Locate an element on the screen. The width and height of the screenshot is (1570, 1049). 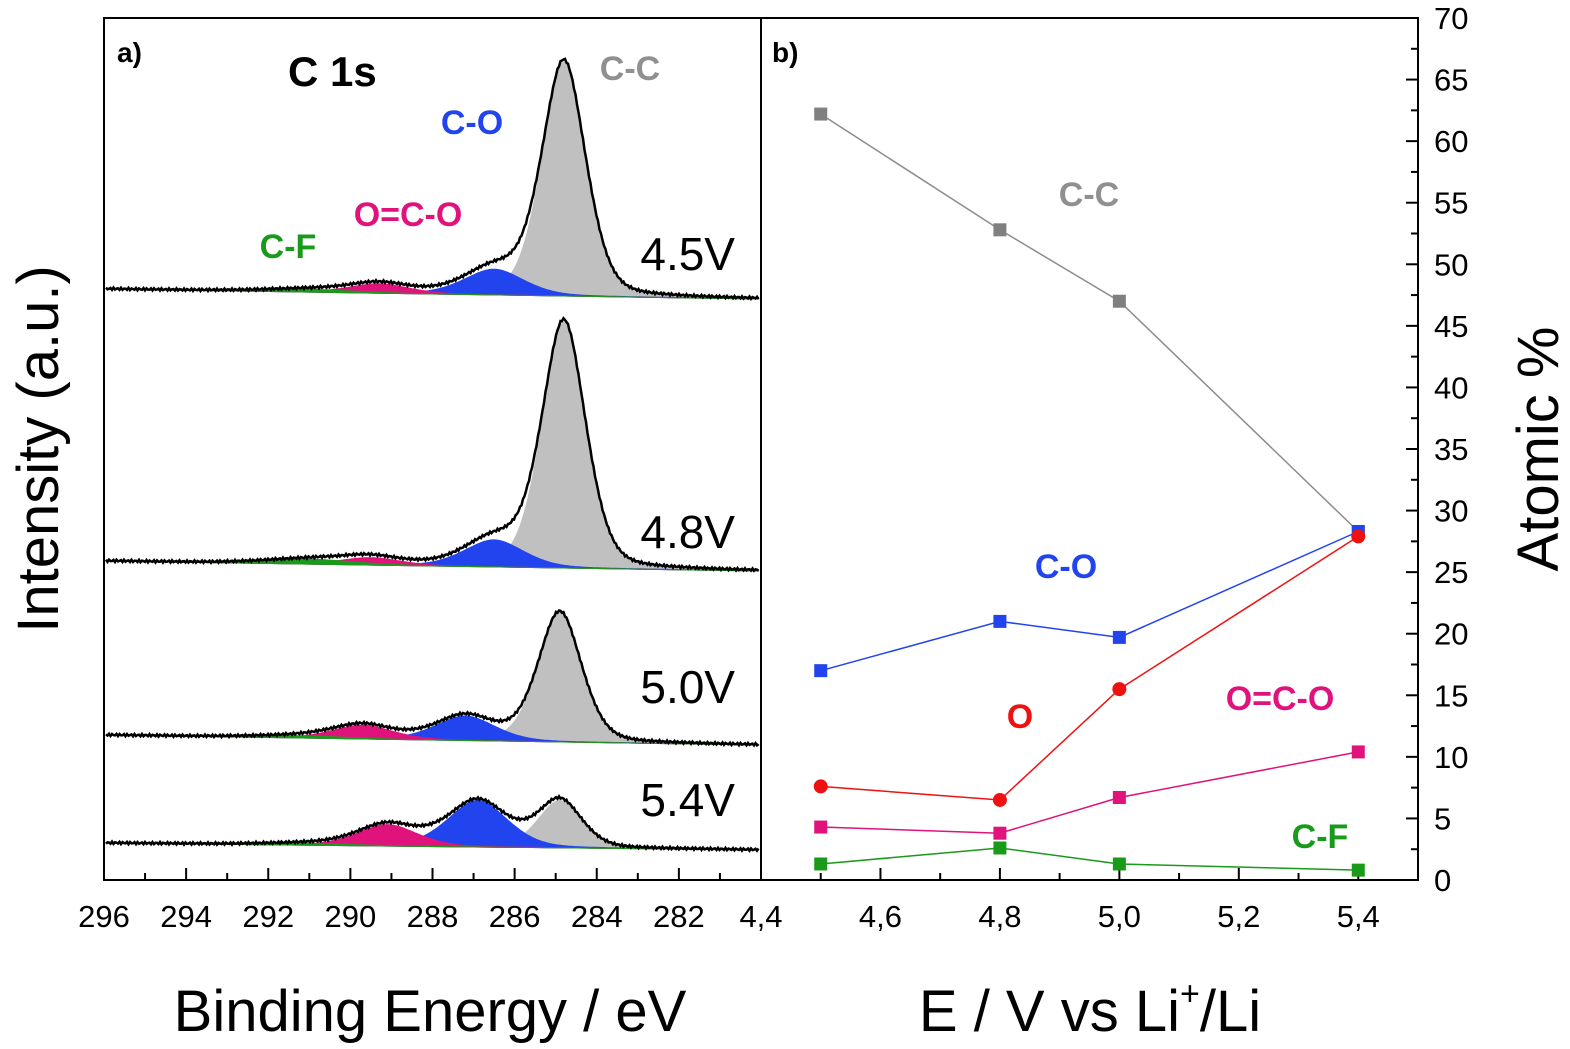
spectrum-voltage-label: 5.4V is located at coordinates (687, 800).